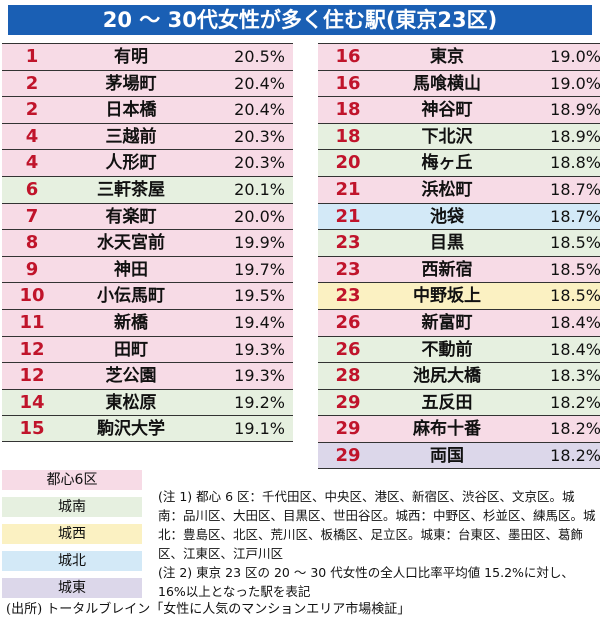 This screenshot has height=626, width=600. I want to click on rank-cell: 28, so click(348, 376).